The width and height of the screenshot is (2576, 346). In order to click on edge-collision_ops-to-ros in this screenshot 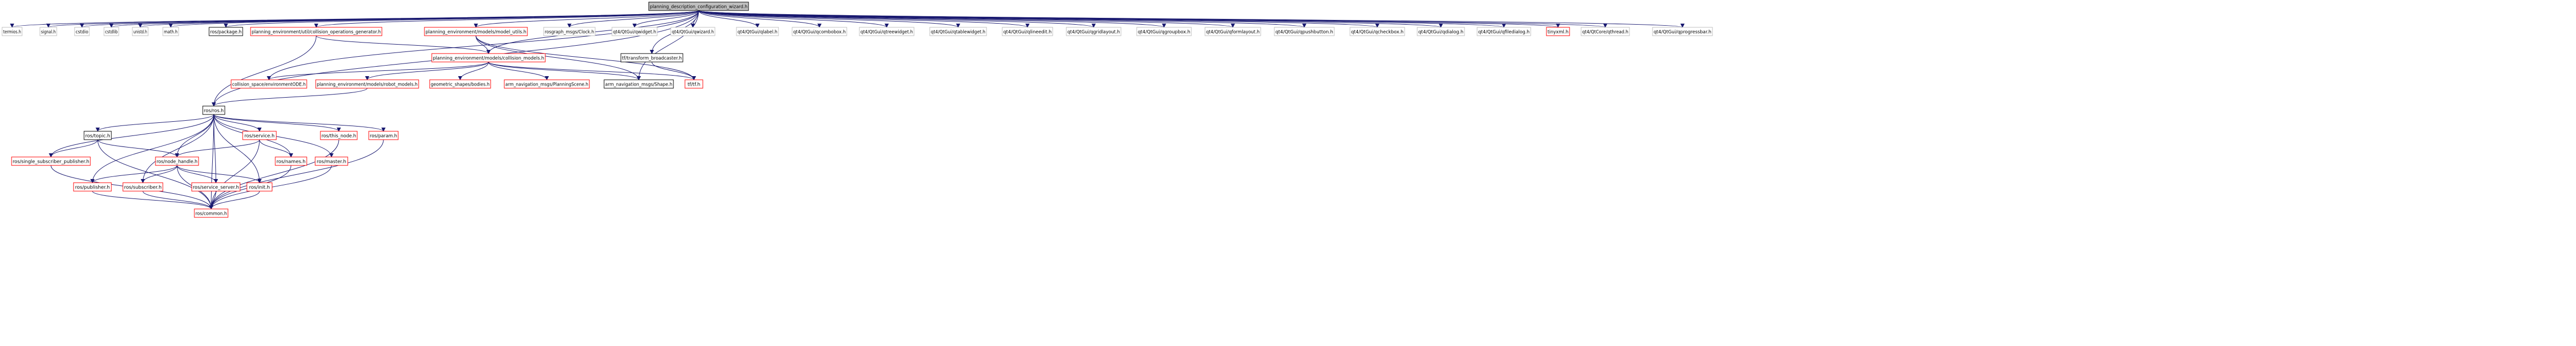, I will do `click(264, 71)`.